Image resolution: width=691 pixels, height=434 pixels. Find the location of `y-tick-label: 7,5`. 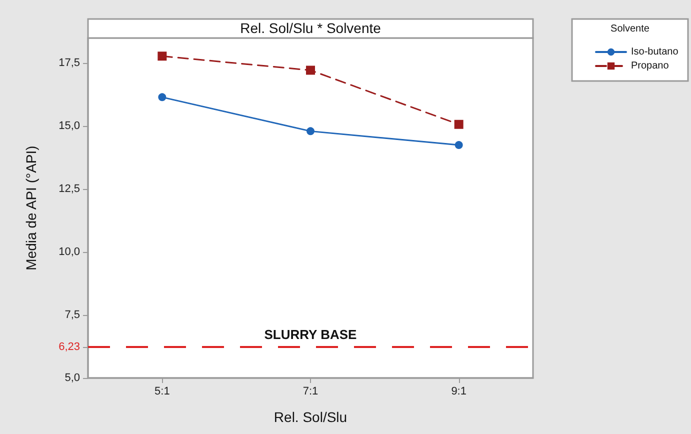

y-tick-label: 7,5 is located at coordinates (72, 315).